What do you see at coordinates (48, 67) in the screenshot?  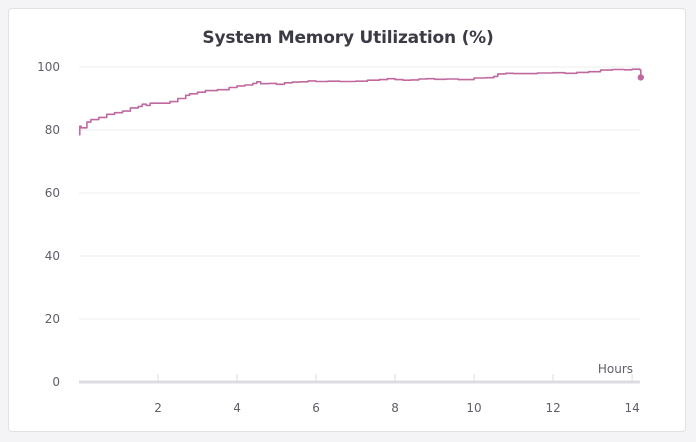 I see `y-tick-label-100: 100` at bounding box center [48, 67].